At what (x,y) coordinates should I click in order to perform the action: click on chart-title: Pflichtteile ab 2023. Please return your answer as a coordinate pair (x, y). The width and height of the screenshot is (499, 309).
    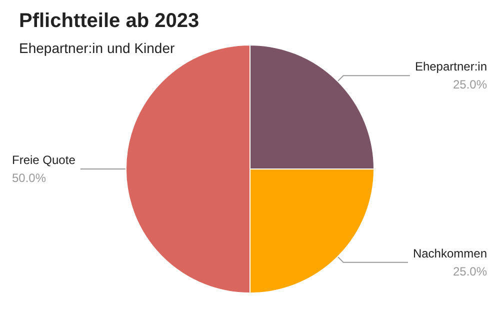
    Looking at the image, I should click on (109, 21).